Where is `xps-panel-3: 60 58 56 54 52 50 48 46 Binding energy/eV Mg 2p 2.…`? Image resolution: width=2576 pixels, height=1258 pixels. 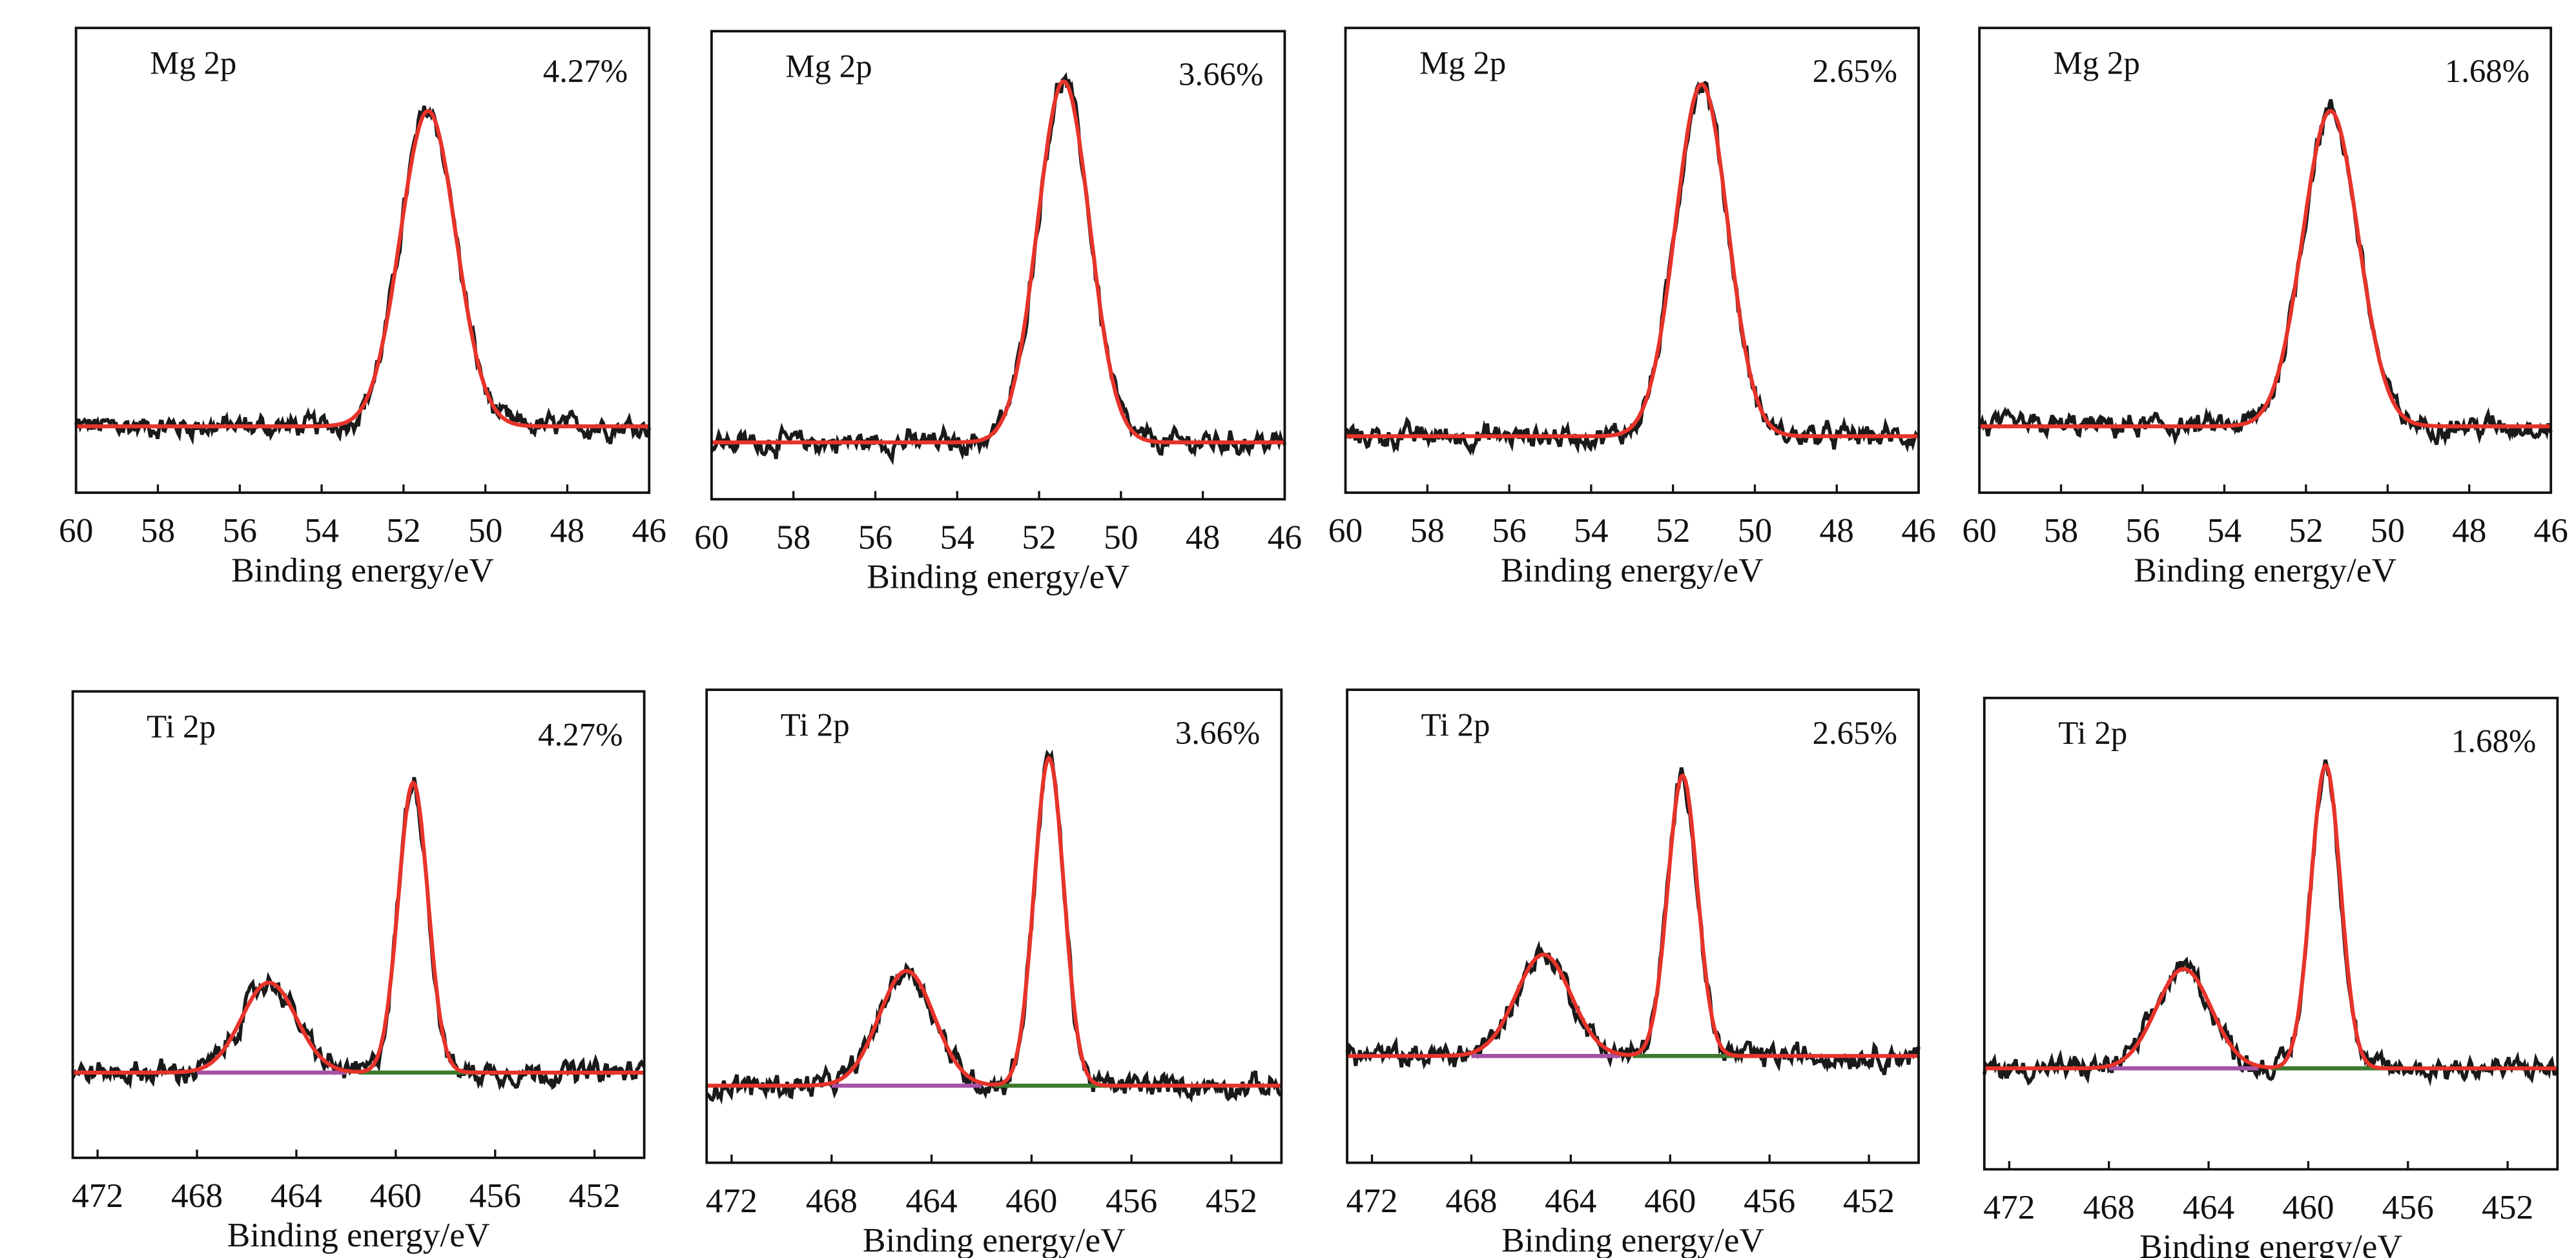
xps-panel-3: 60 58 56 54 52 50 48 46 Binding energy/eV Mg 2p 2.… is located at coordinates (1632, 307).